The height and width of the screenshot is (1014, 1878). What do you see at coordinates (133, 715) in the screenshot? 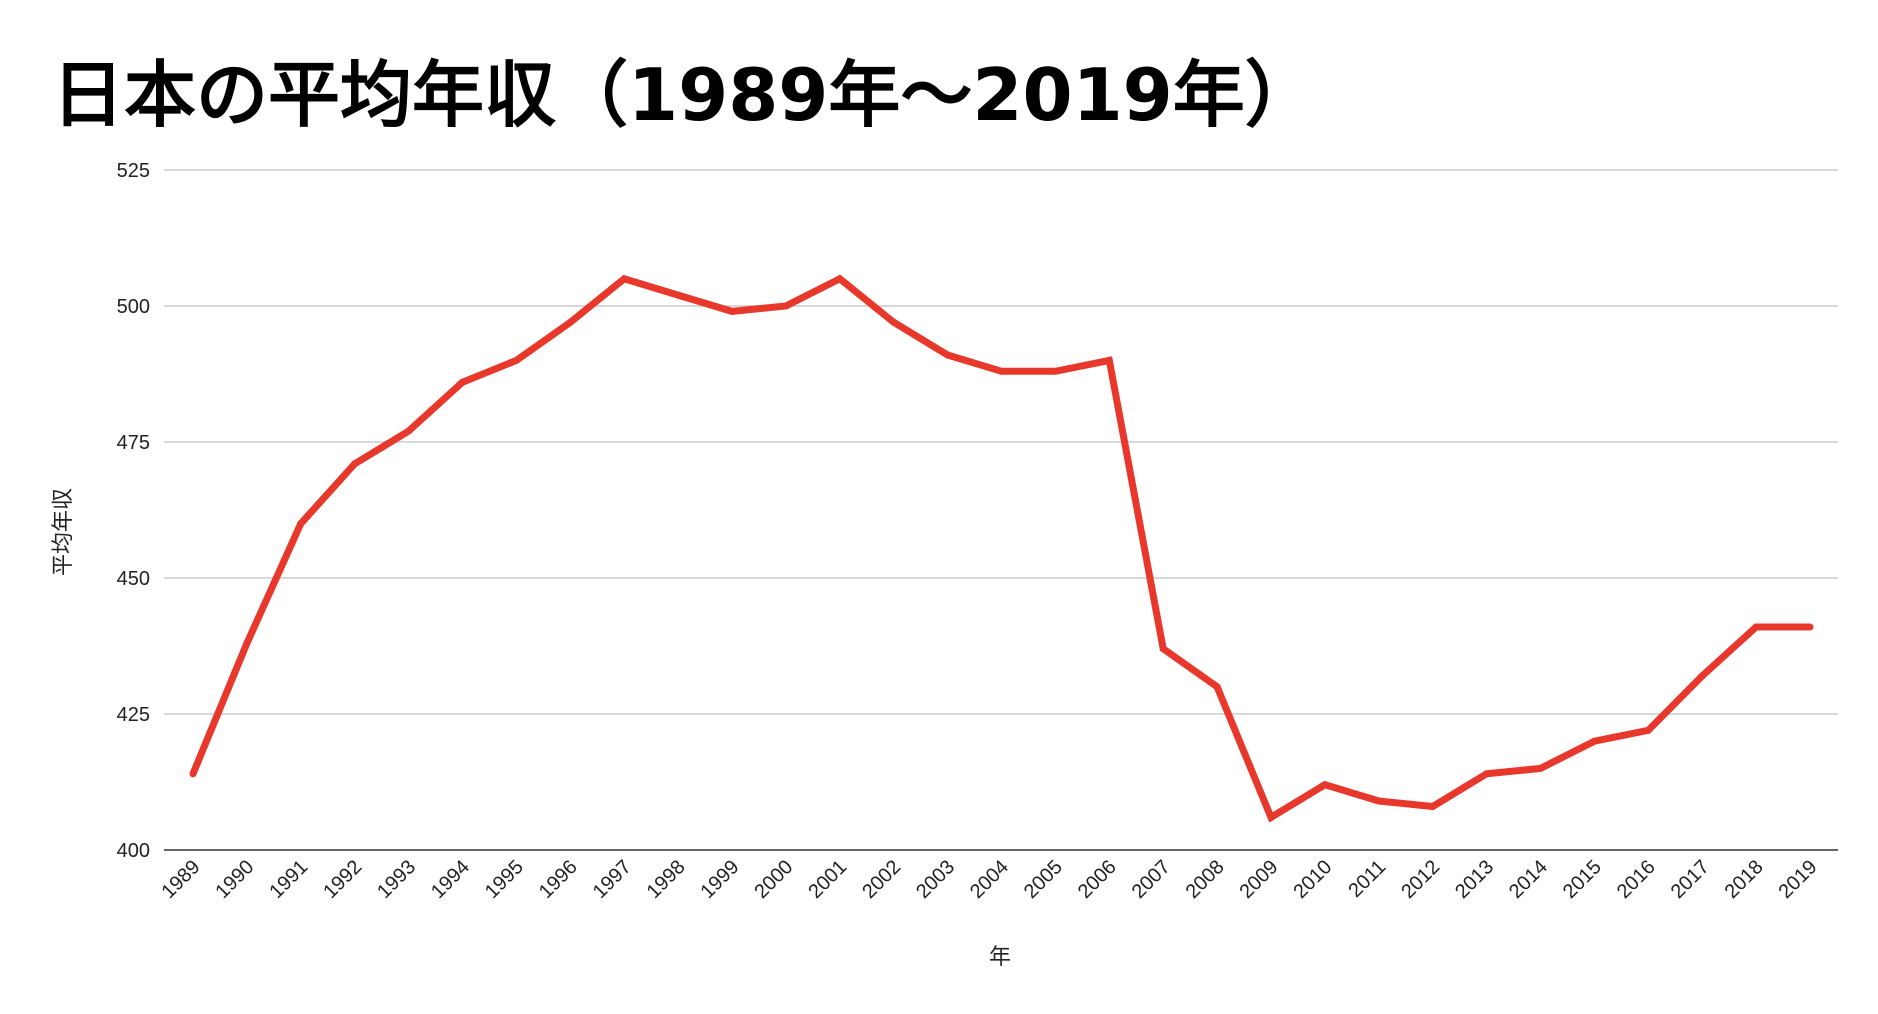
I see `y-tick-label: 425` at bounding box center [133, 715].